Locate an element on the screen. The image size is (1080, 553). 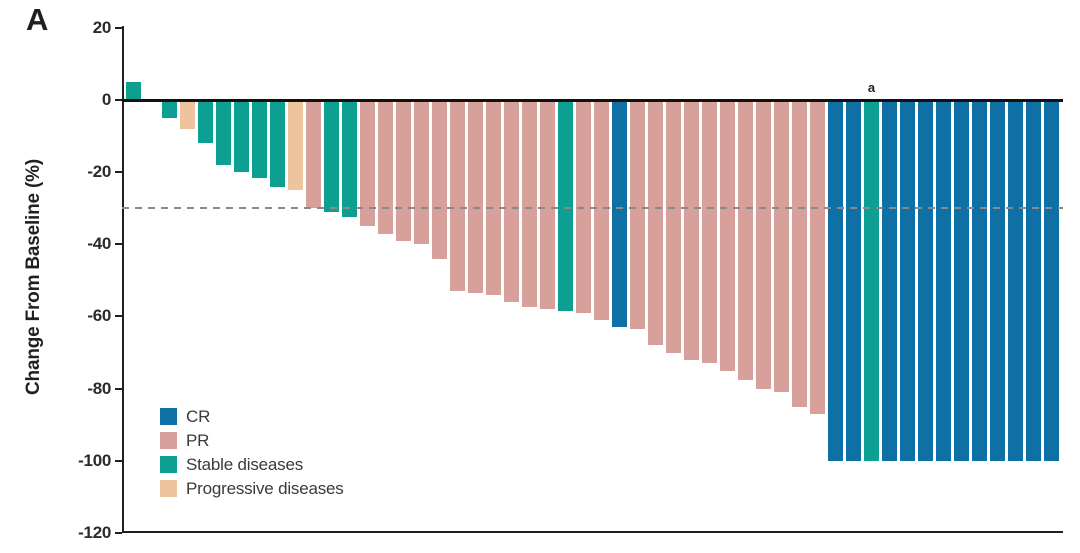
y-tick-label: -60 is located at coordinates (99, 316).